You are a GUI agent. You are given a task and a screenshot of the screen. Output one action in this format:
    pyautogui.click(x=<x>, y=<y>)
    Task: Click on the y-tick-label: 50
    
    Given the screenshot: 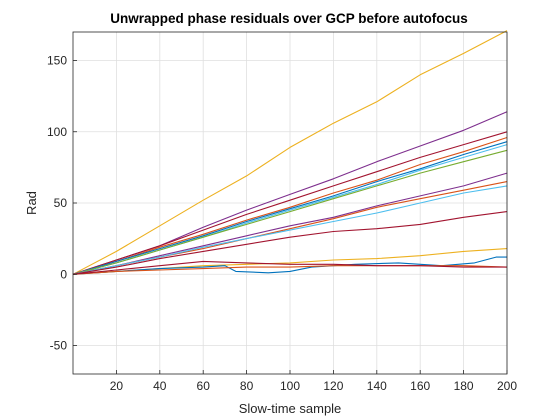 What is the action you would take?
    pyautogui.click(x=61, y=203)
    